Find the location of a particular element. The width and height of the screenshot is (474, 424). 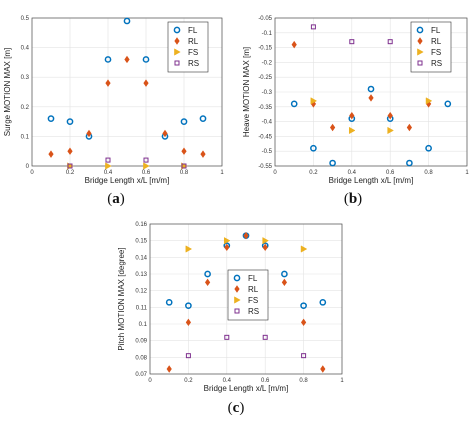

legend-marker-fs is located at coordinates (177, 52).